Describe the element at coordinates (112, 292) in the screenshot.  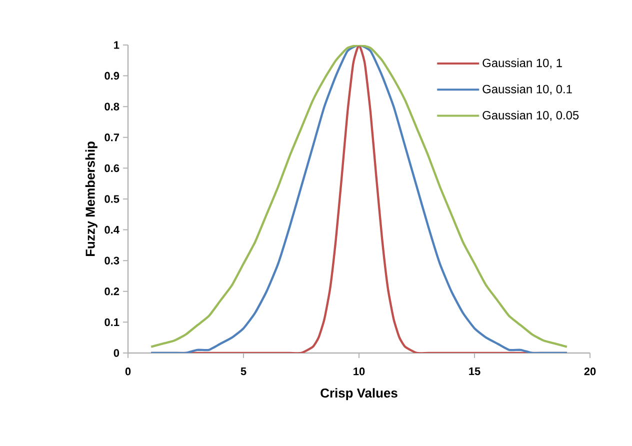
I see `y-tick-label: 0.2` at that location.